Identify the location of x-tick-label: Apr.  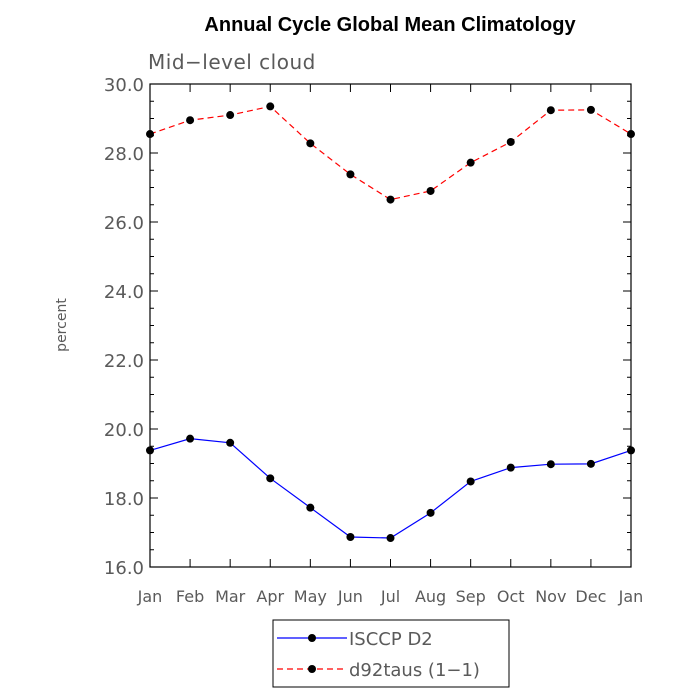
(270, 596).